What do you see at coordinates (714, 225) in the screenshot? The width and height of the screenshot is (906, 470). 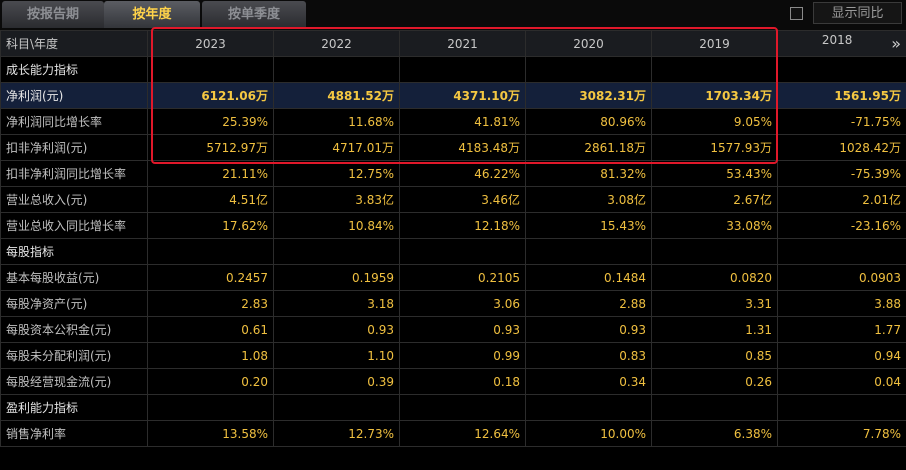 I see `value-cell: 33.08%` at bounding box center [714, 225].